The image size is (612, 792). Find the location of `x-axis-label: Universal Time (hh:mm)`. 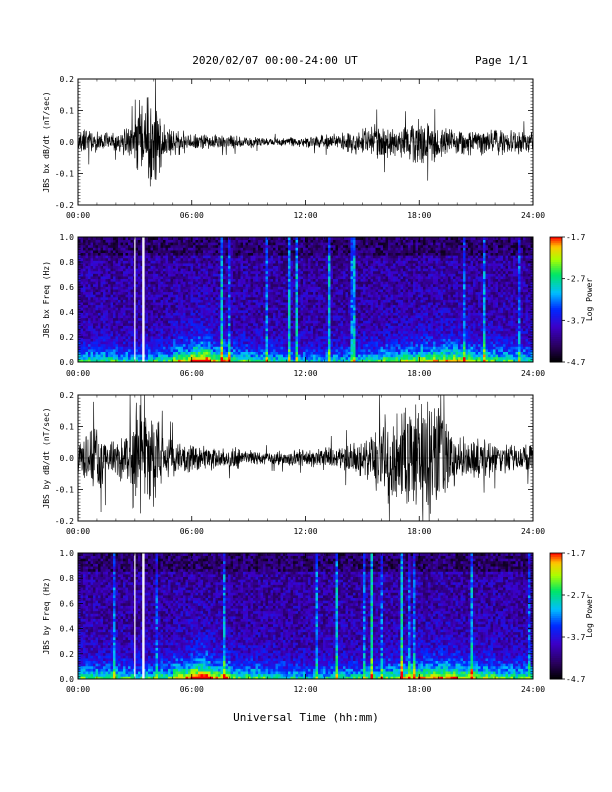

x-axis-label: Universal Time (hh:mm) is located at coordinates (306, 717).